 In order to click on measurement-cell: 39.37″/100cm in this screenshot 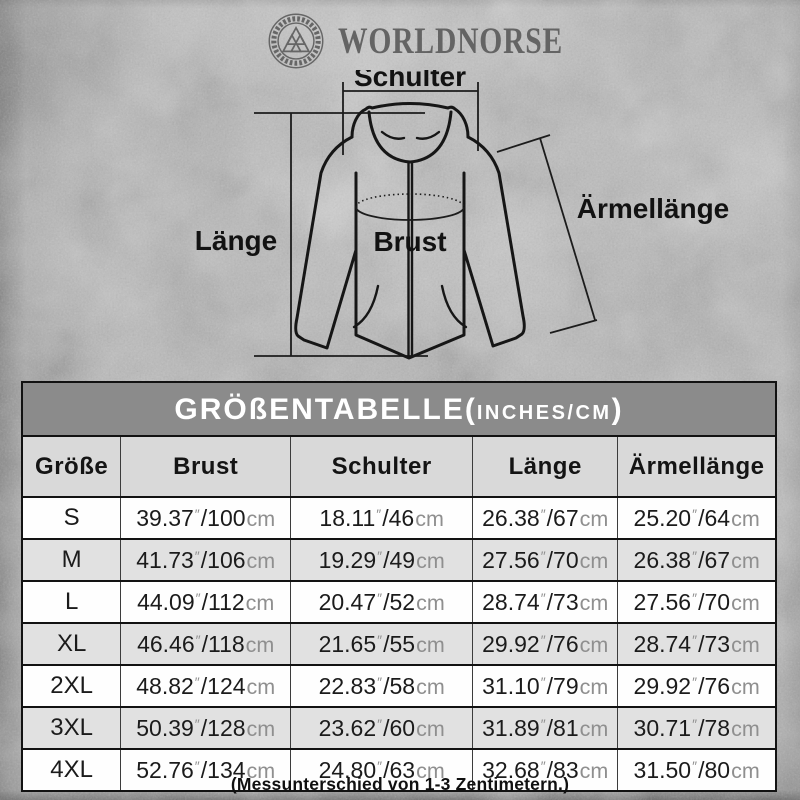, I will do `click(205, 517)`.